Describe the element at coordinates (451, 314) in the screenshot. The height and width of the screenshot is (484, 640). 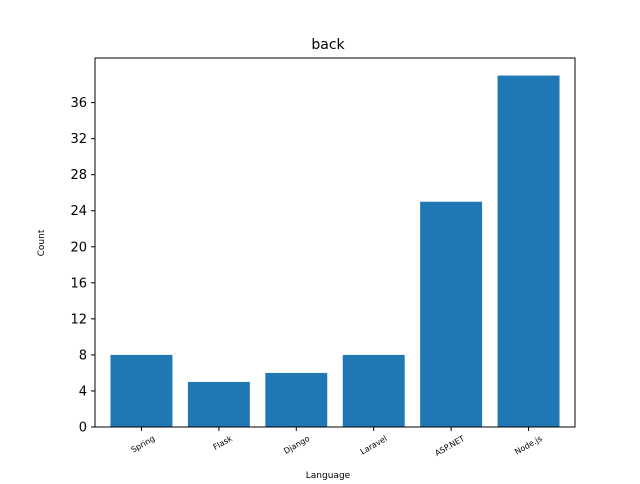
I see `bar-asp-net` at that location.